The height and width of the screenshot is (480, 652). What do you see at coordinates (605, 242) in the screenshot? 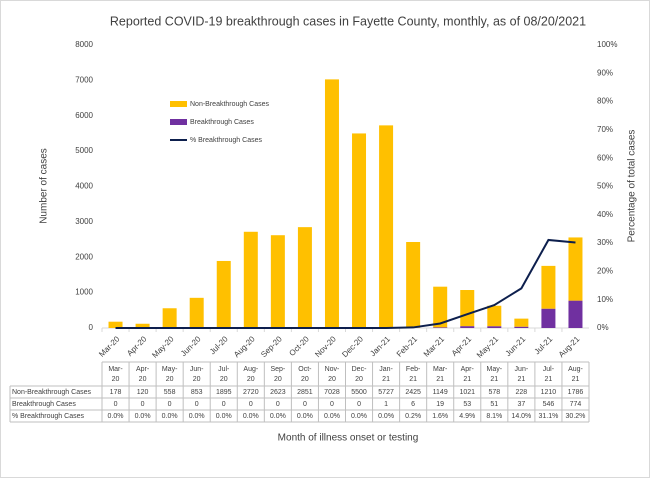
I see `y2-tick-label: 30%` at bounding box center [605, 242].